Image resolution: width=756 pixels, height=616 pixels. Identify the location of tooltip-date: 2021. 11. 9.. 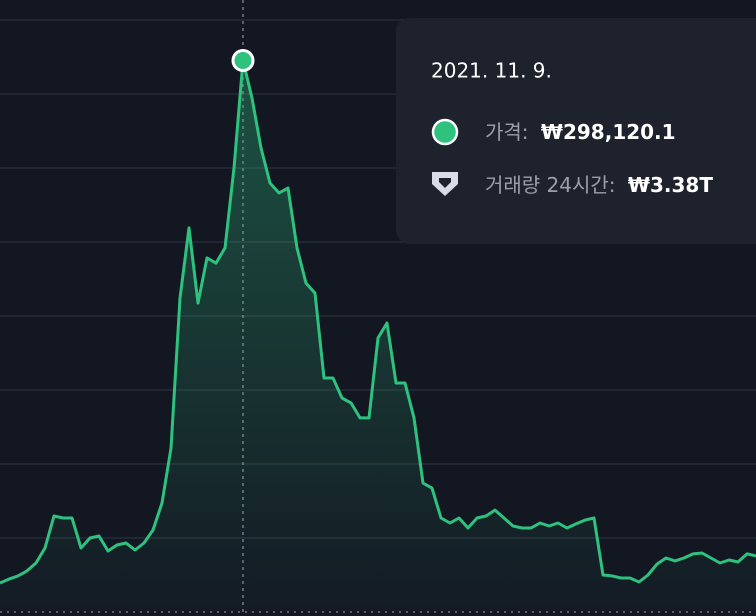
(491, 71).